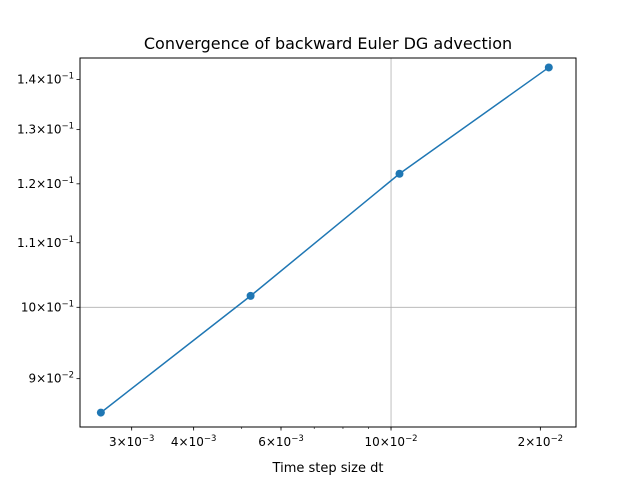 The image size is (640, 480). What do you see at coordinates (47, 306) in the screenshot?
I see `y-tick-label: 10×10−1` at bounding box center [47, 306].